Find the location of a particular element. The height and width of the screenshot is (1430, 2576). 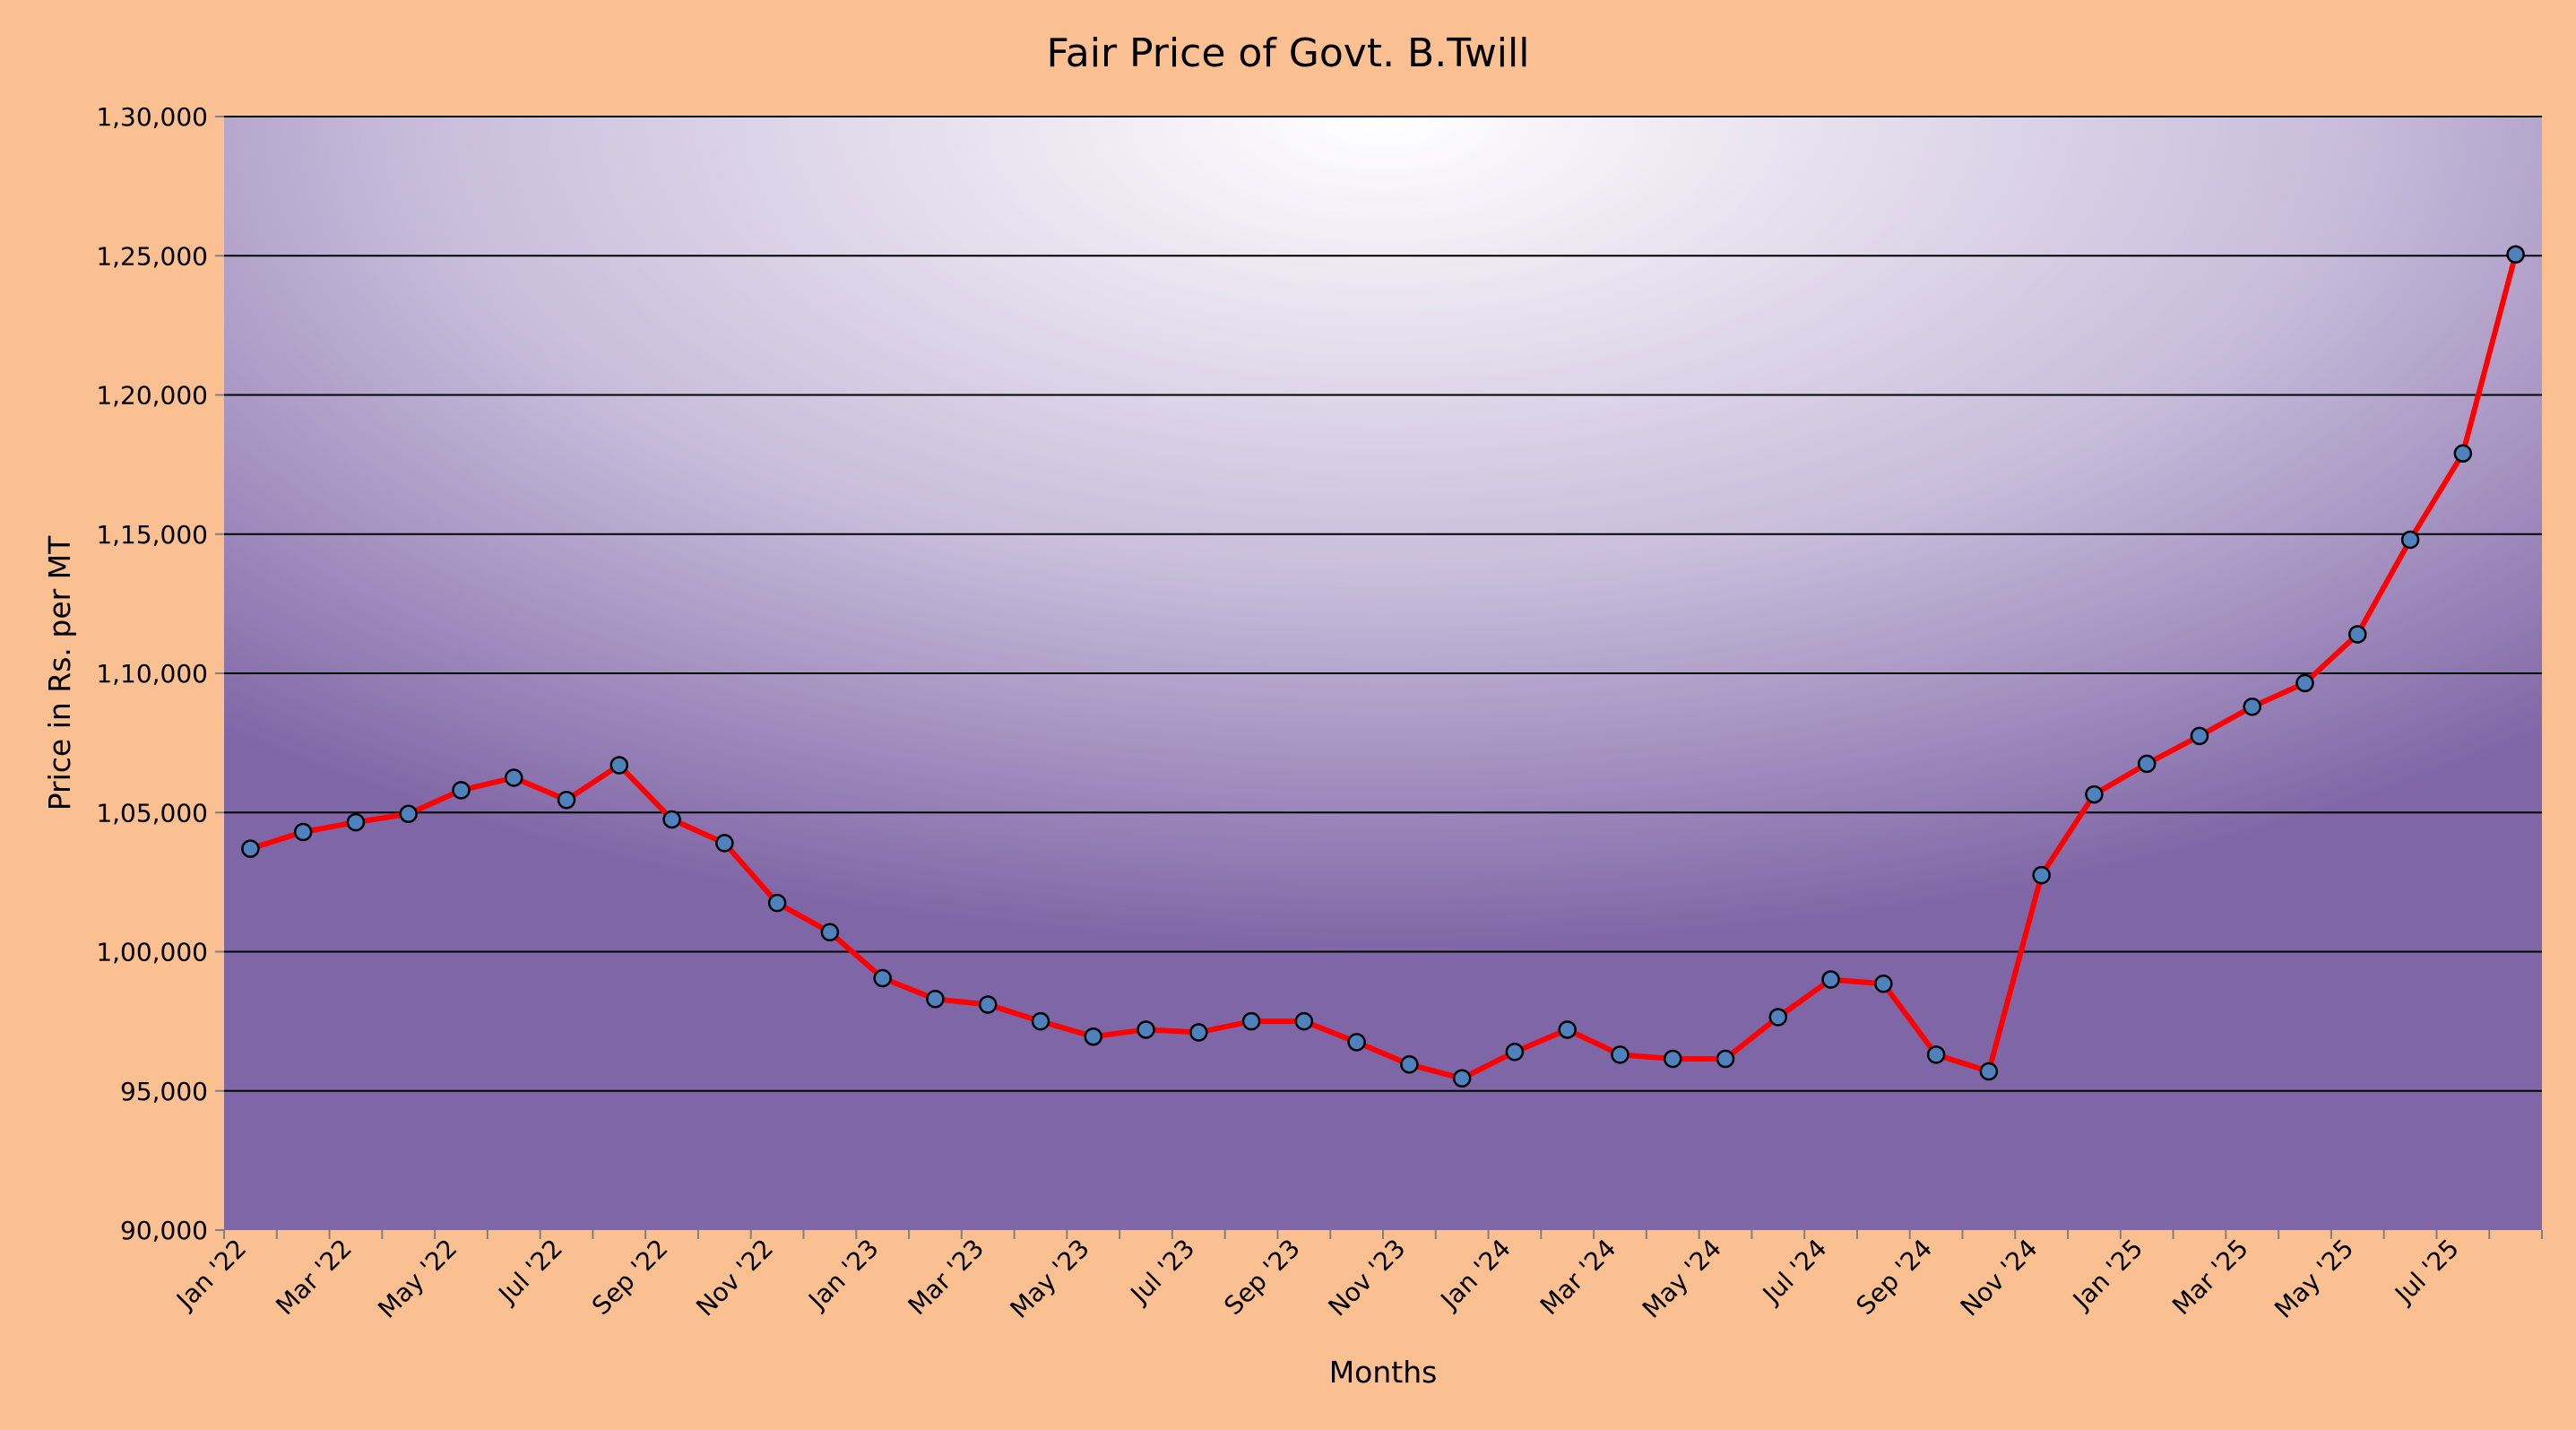

x-tick-label: May '23 is located at coordinates (1050, 1279).